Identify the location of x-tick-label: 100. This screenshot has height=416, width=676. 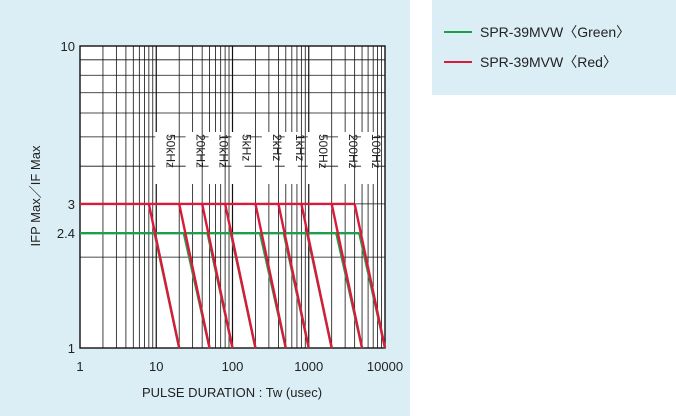
(233, 366).